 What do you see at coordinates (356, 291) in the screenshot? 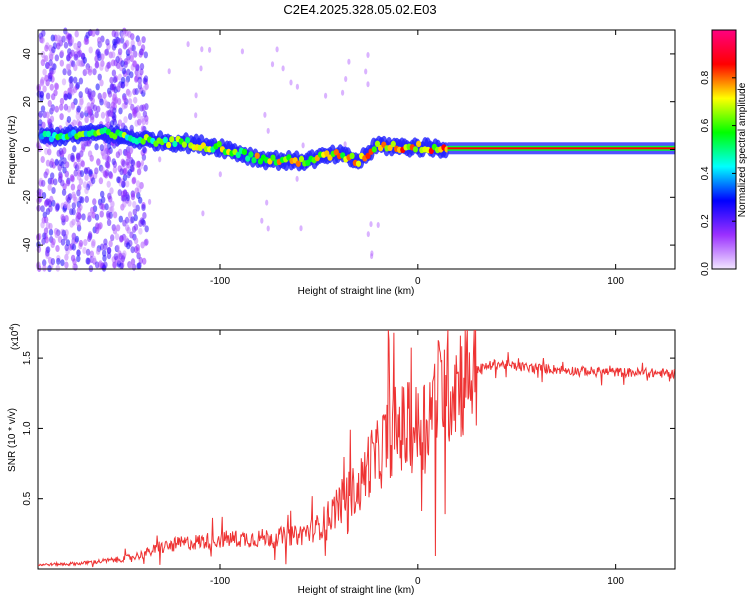
I see `spectrogram-x-axis-title: Height of straight line (km)` at bounding box center [356, 291].